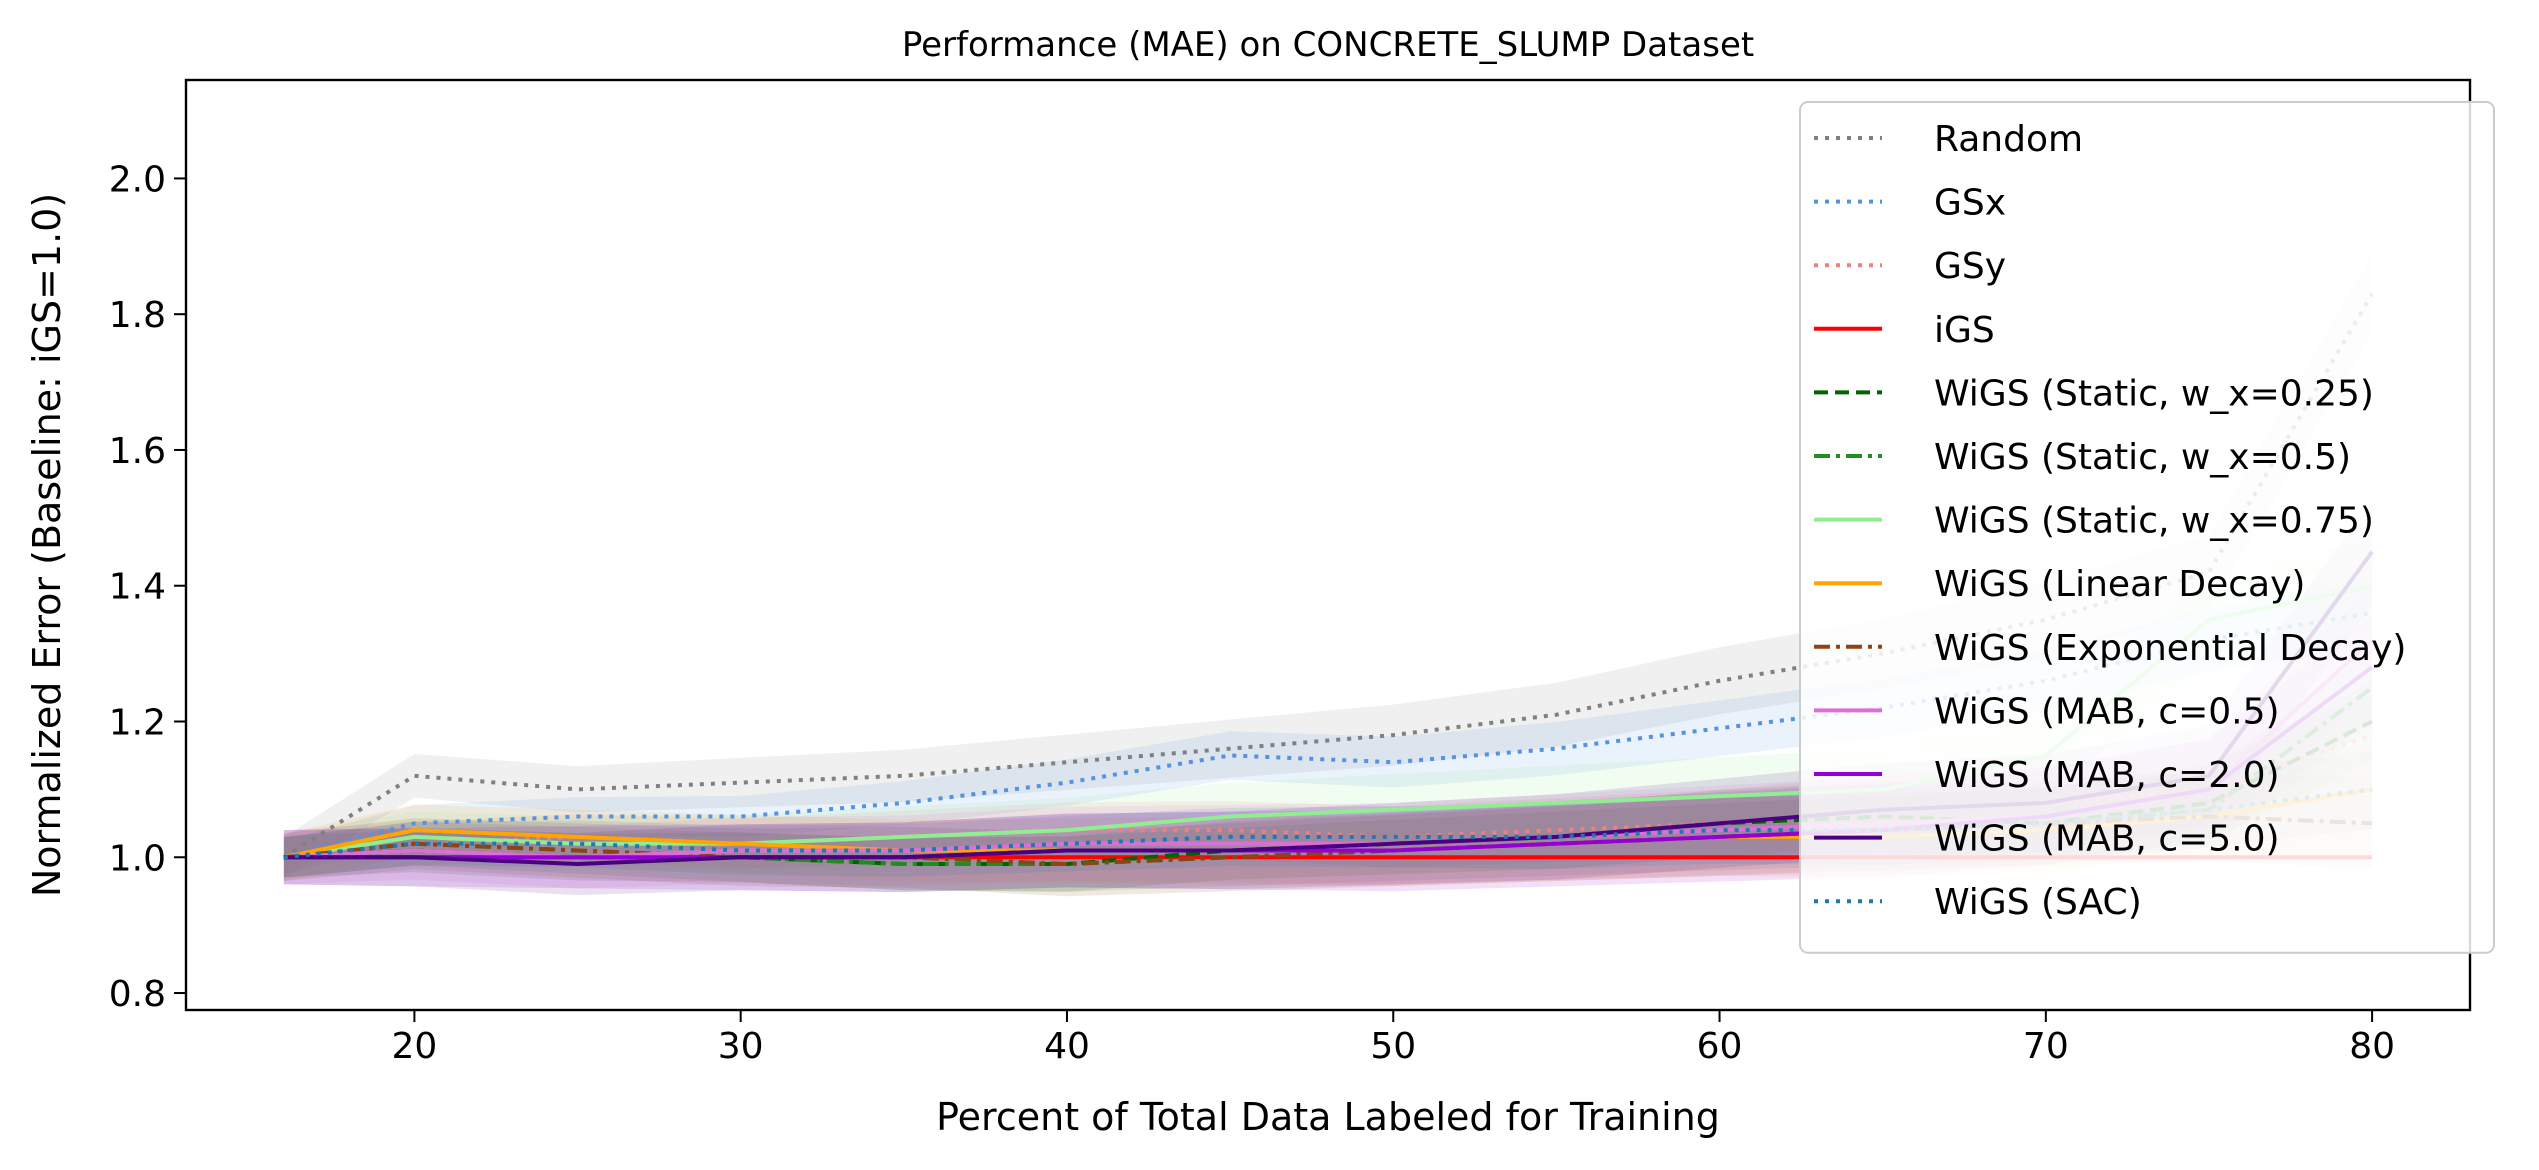  What do you see at coordinates (137, 994) in the screenshot?
I see `y-tick-label: 0.8` at bounding box center [137, 994].